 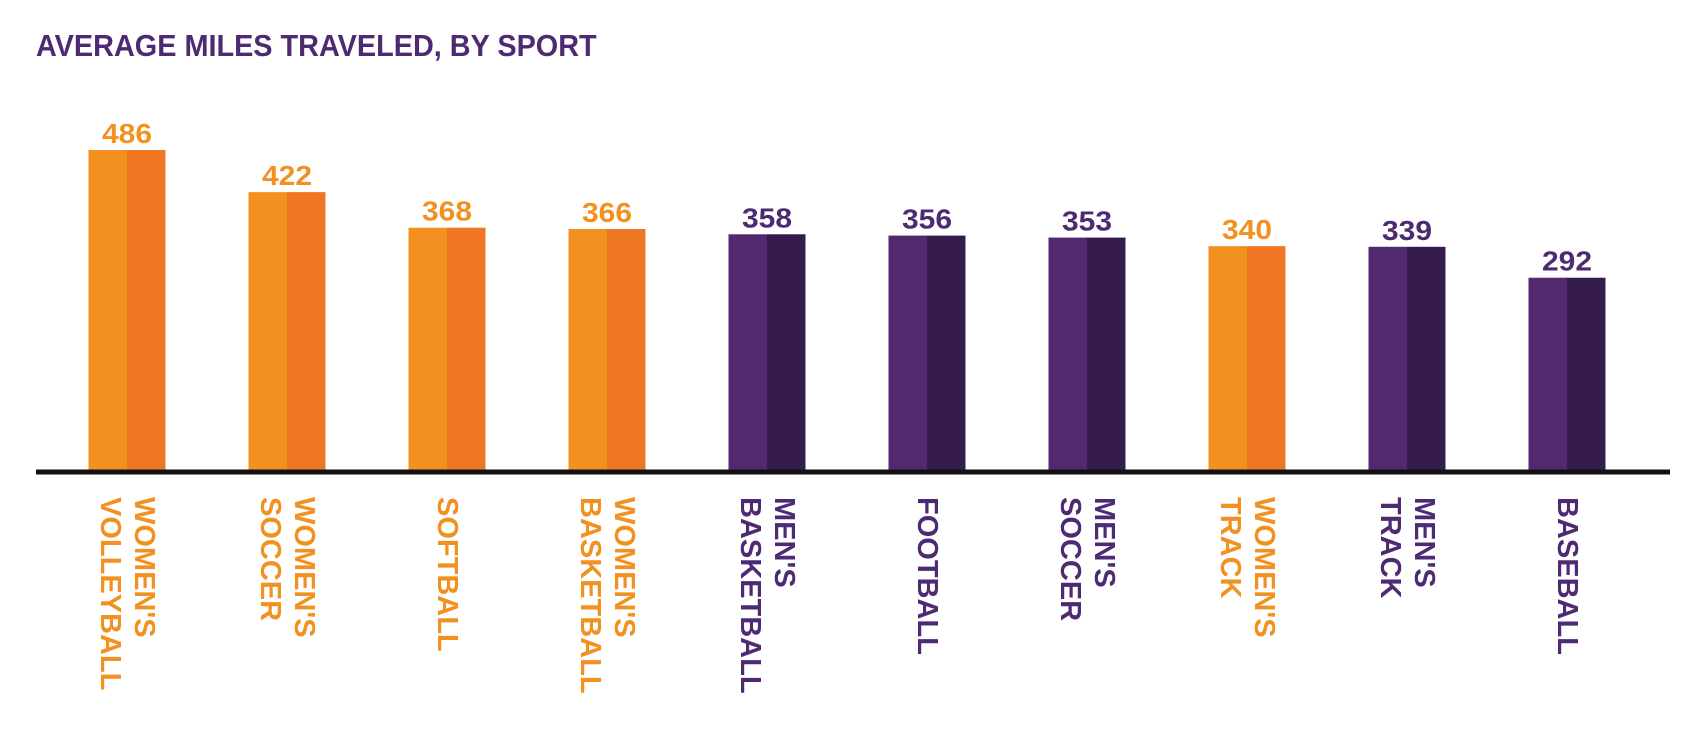 I want to click on category-label-football: FOOTBALL, so click(x=927, y=576).